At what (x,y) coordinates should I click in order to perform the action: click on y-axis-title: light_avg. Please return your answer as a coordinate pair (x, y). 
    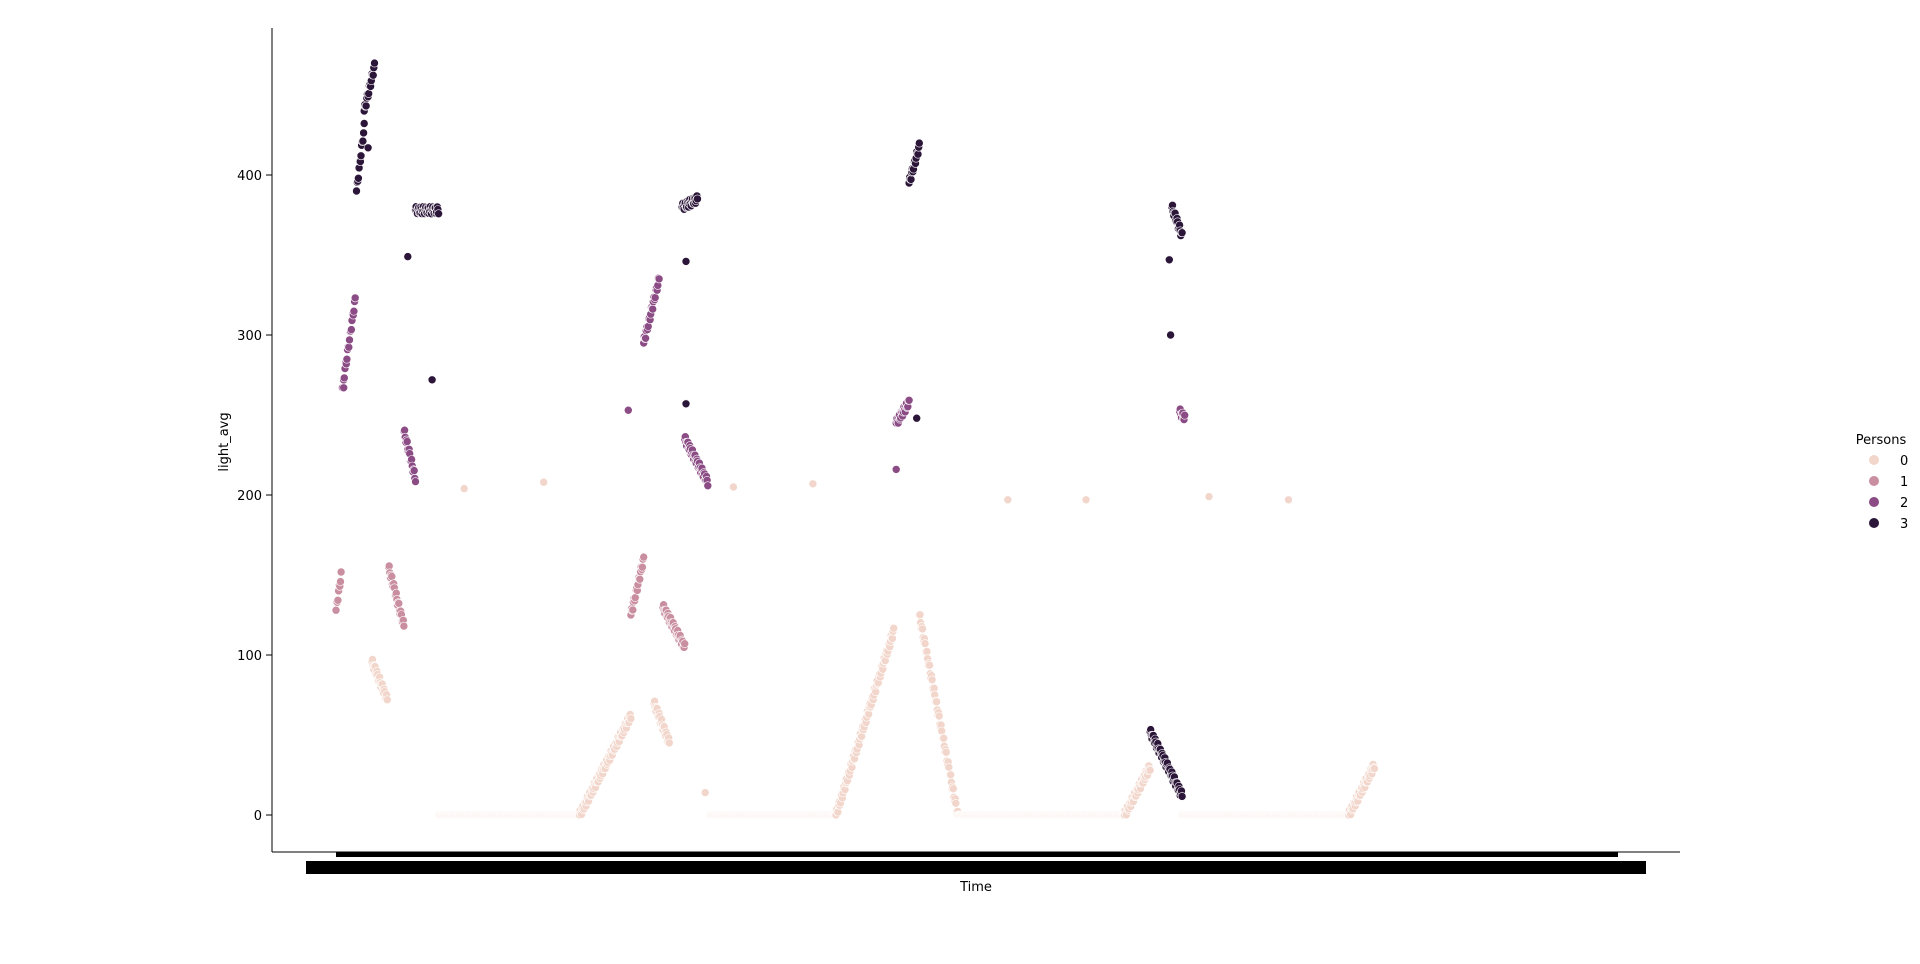
    Looking at the image, I should click on (224, 441).